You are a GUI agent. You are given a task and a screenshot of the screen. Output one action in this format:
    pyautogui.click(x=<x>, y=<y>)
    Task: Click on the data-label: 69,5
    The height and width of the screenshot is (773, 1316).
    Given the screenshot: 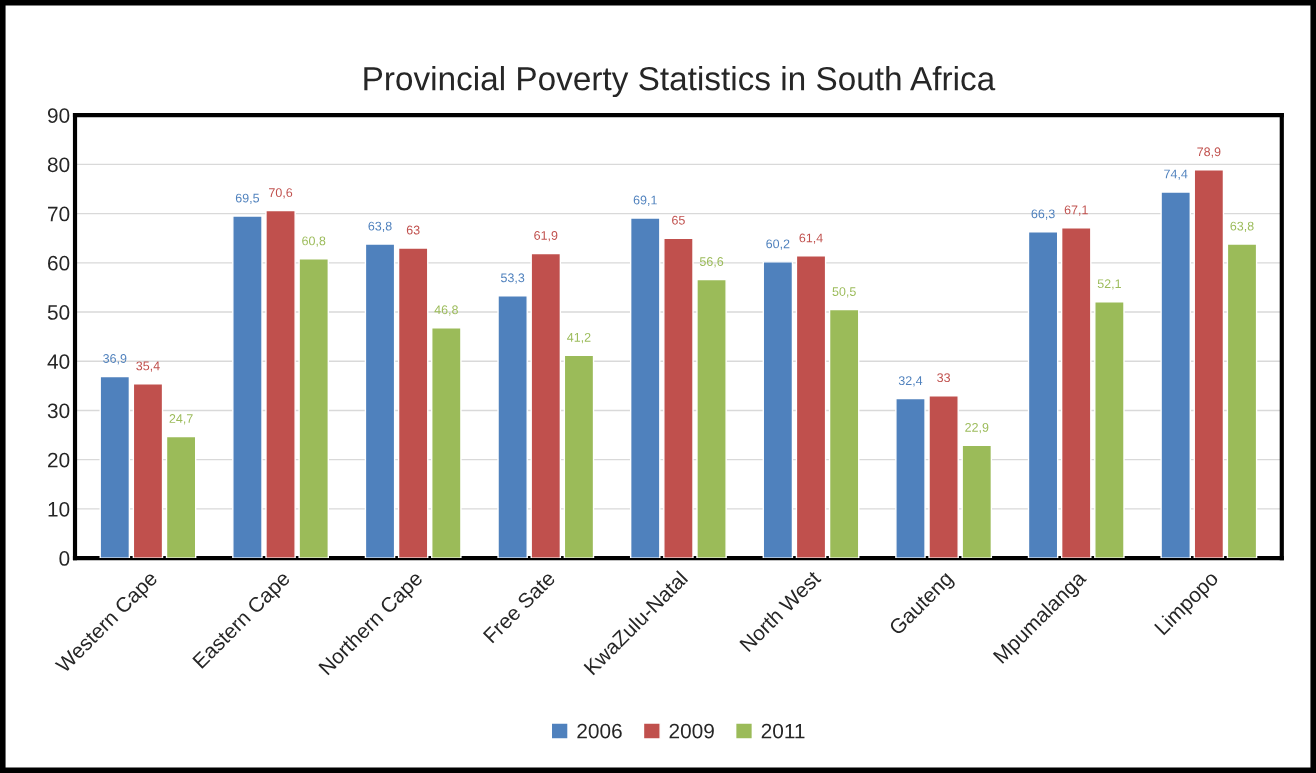 What is the action you would take?
    pyautogui.click(x=247, y=198)
    